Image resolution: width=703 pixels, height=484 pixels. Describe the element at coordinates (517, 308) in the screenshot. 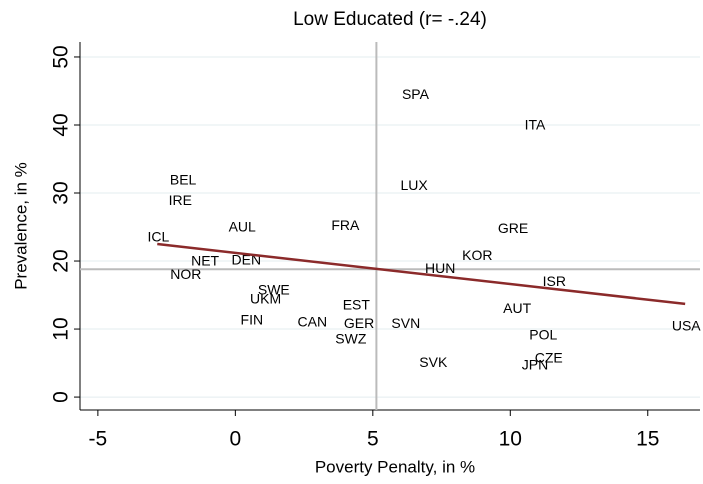

I see `point-label: AUT` at that location.